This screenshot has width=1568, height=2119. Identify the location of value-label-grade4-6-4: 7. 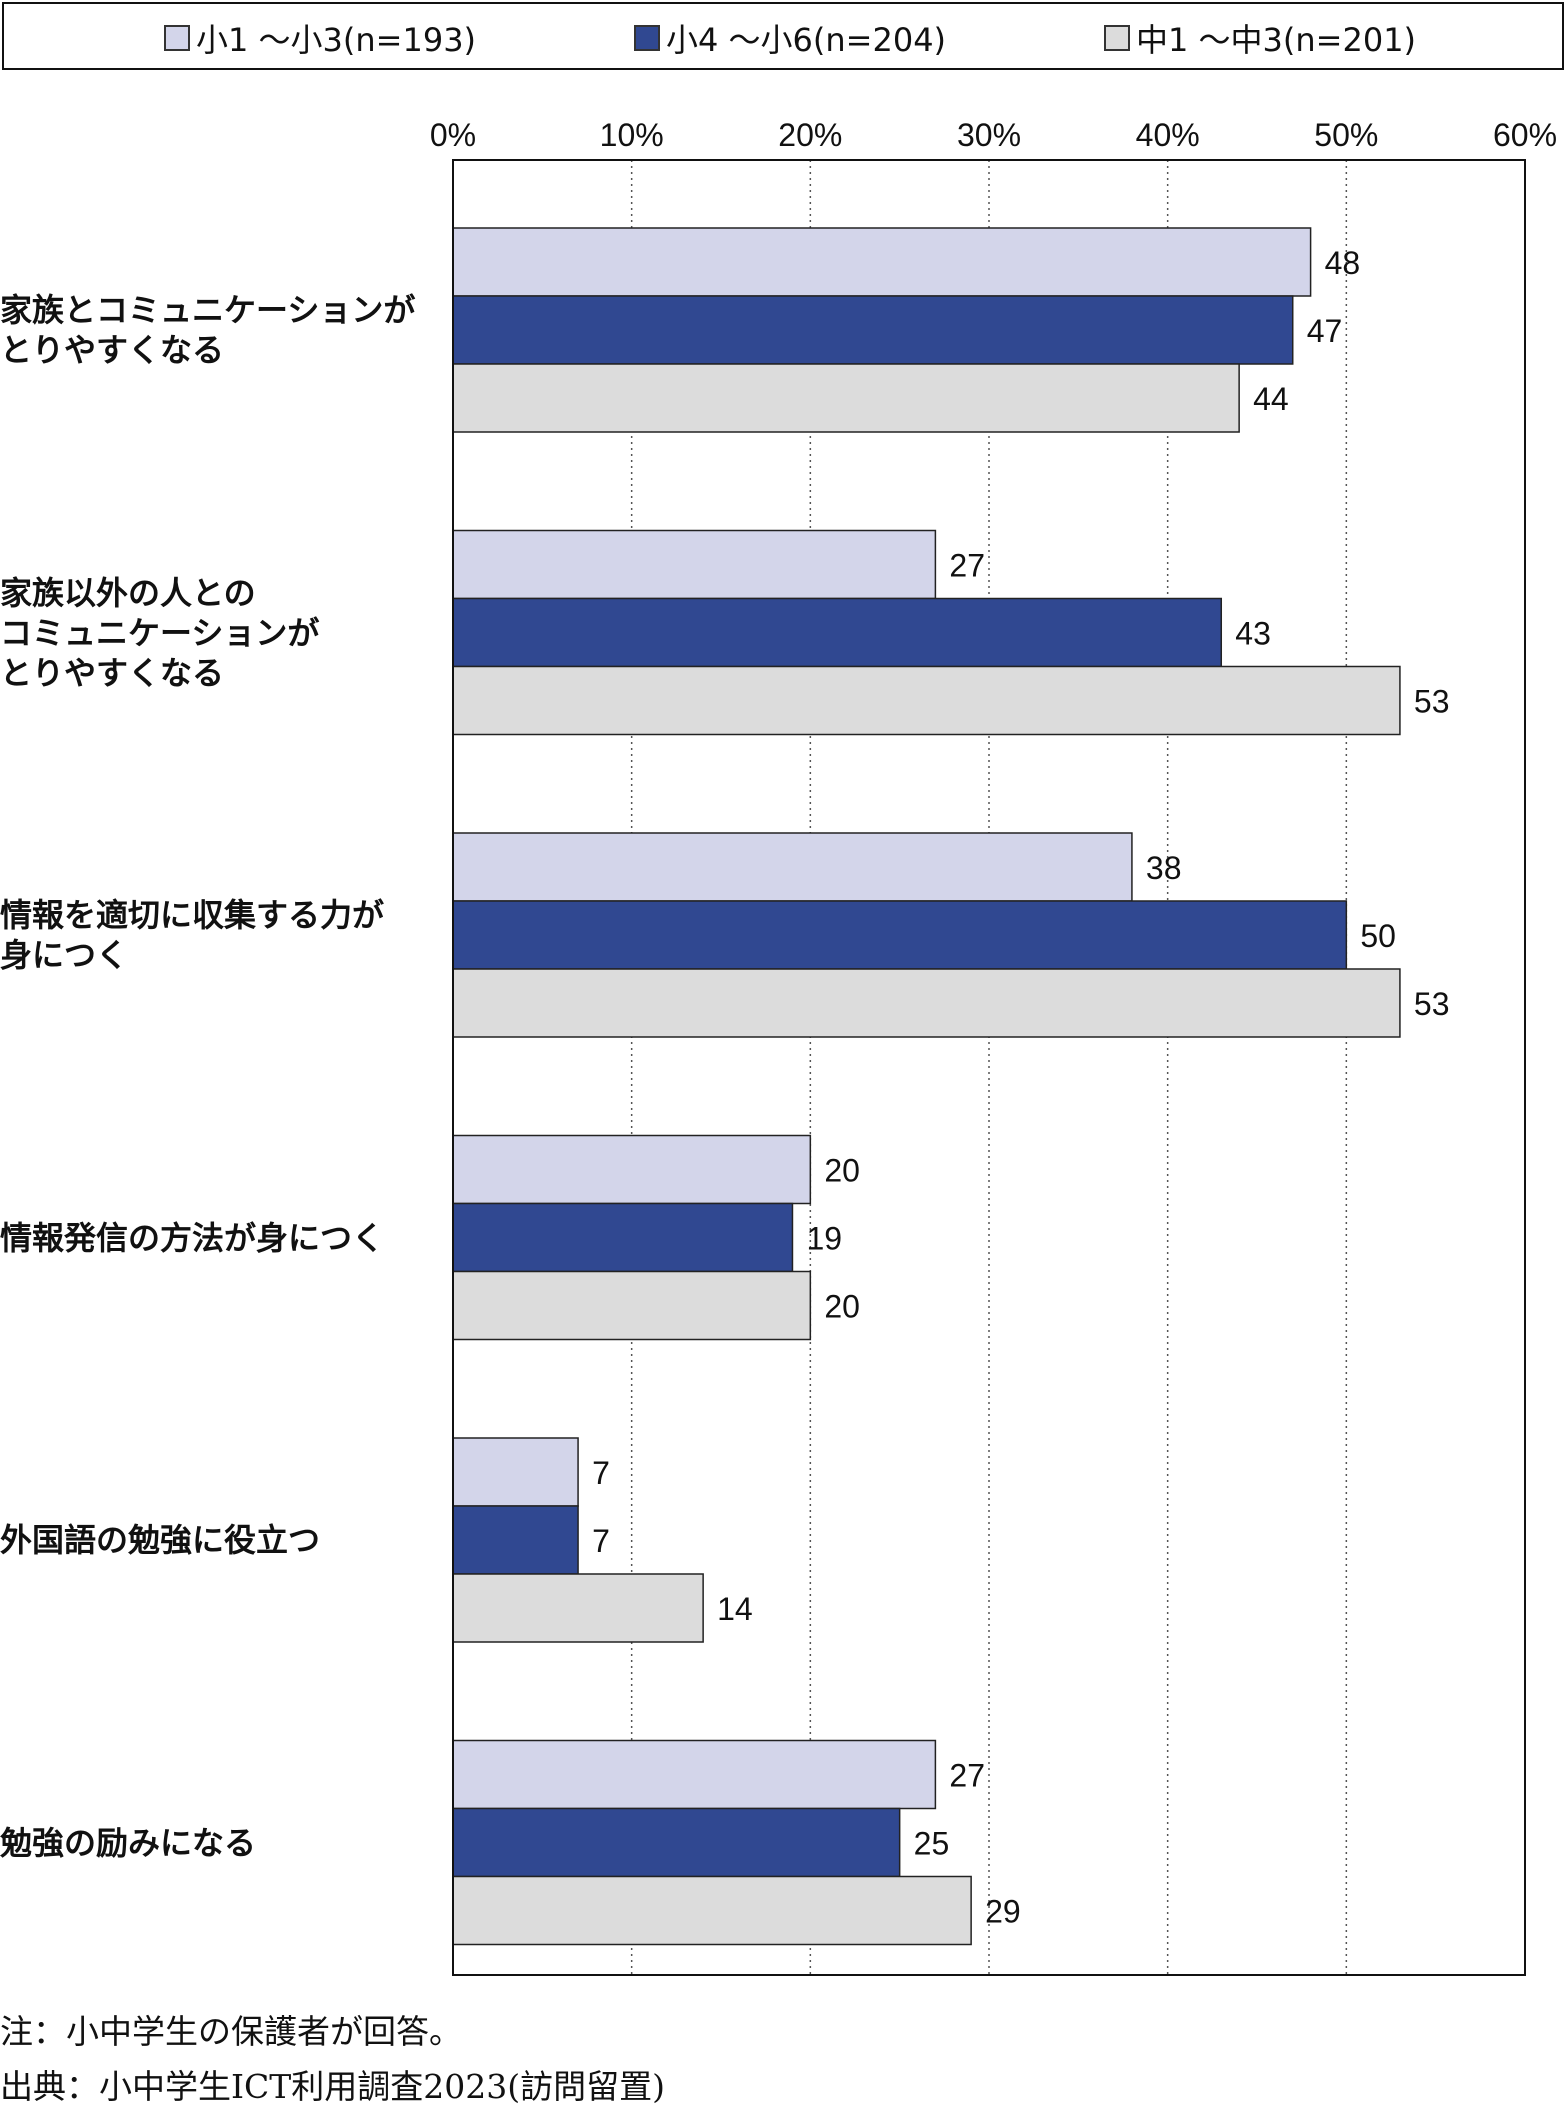
(601, 1541).